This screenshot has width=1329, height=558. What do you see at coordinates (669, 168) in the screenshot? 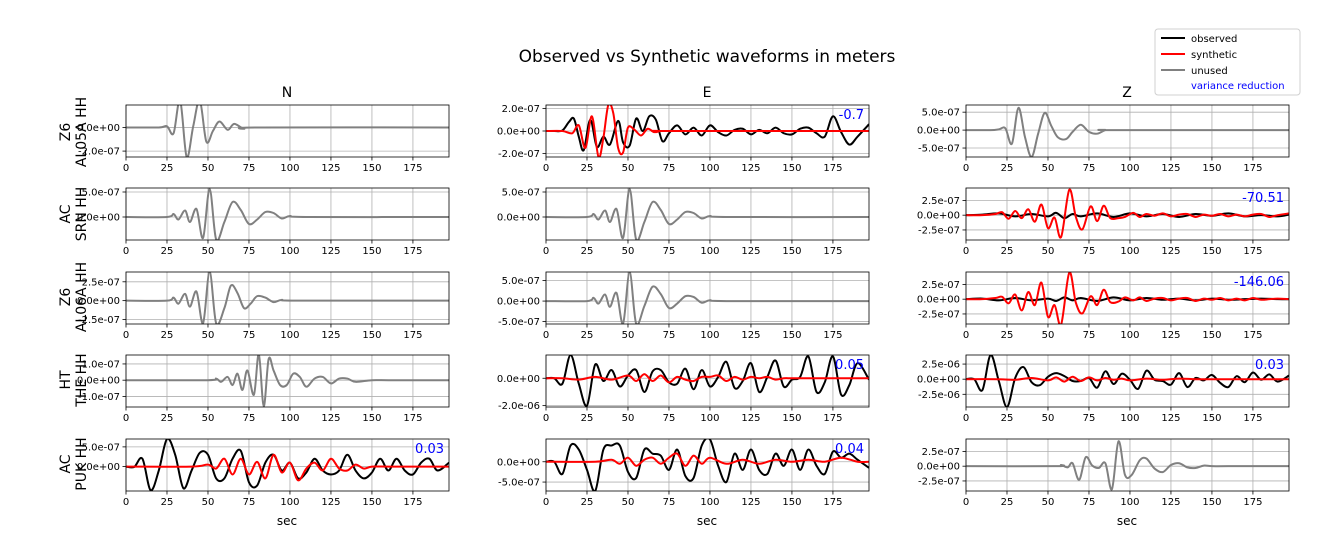
I see `panel-r0-c1-xtick-label: 75` at bounding box center [669, 168].